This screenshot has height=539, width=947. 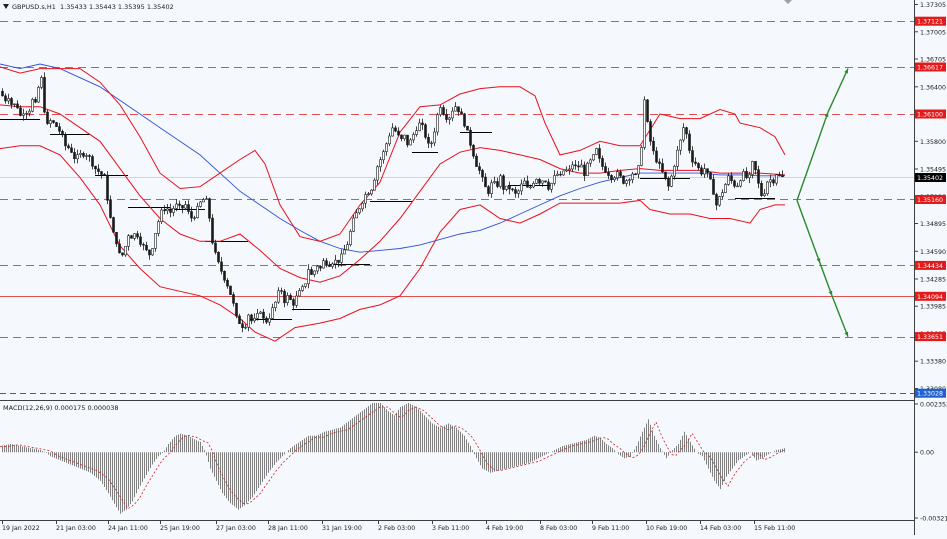 What do you see at coordinates (930, 297) in the screenshot?
I see `level-price-tag: 1.34094` at bounding box center [930, 297].